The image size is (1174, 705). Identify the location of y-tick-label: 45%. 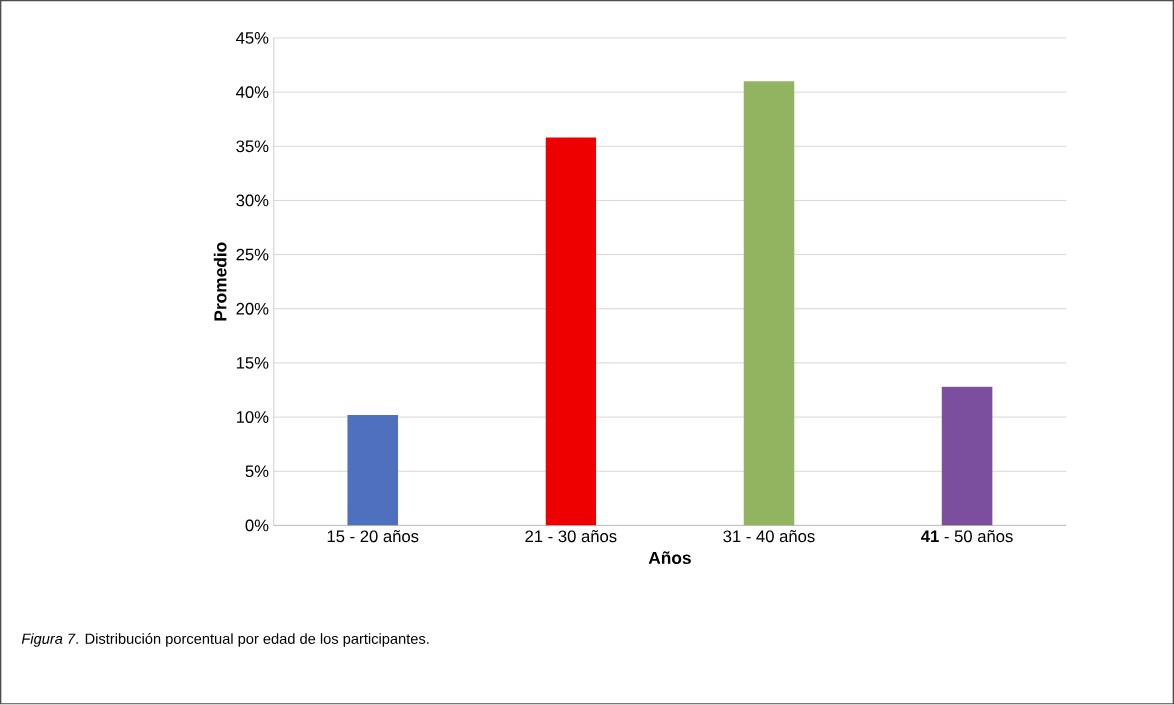
(252, 38).